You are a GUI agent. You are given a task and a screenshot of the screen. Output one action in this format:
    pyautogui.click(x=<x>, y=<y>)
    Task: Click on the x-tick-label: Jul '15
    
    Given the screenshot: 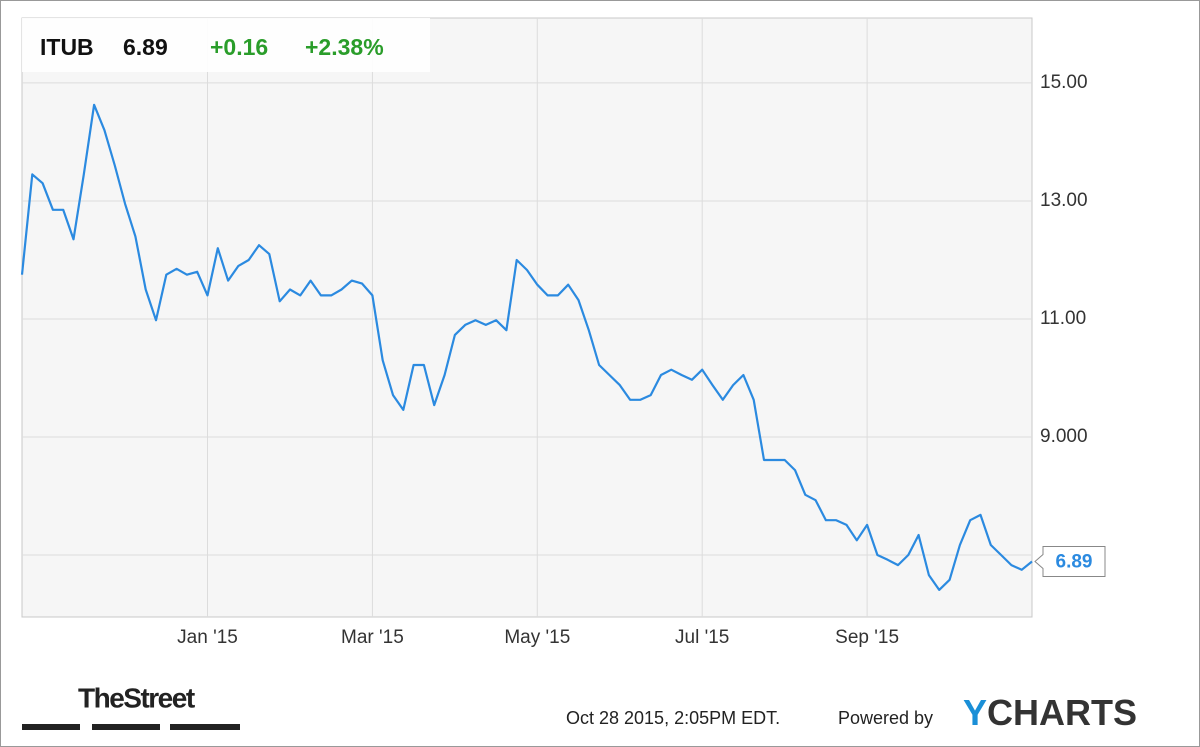 What is the action you would take?
    pyautogui.click(x=702, y=637)
    